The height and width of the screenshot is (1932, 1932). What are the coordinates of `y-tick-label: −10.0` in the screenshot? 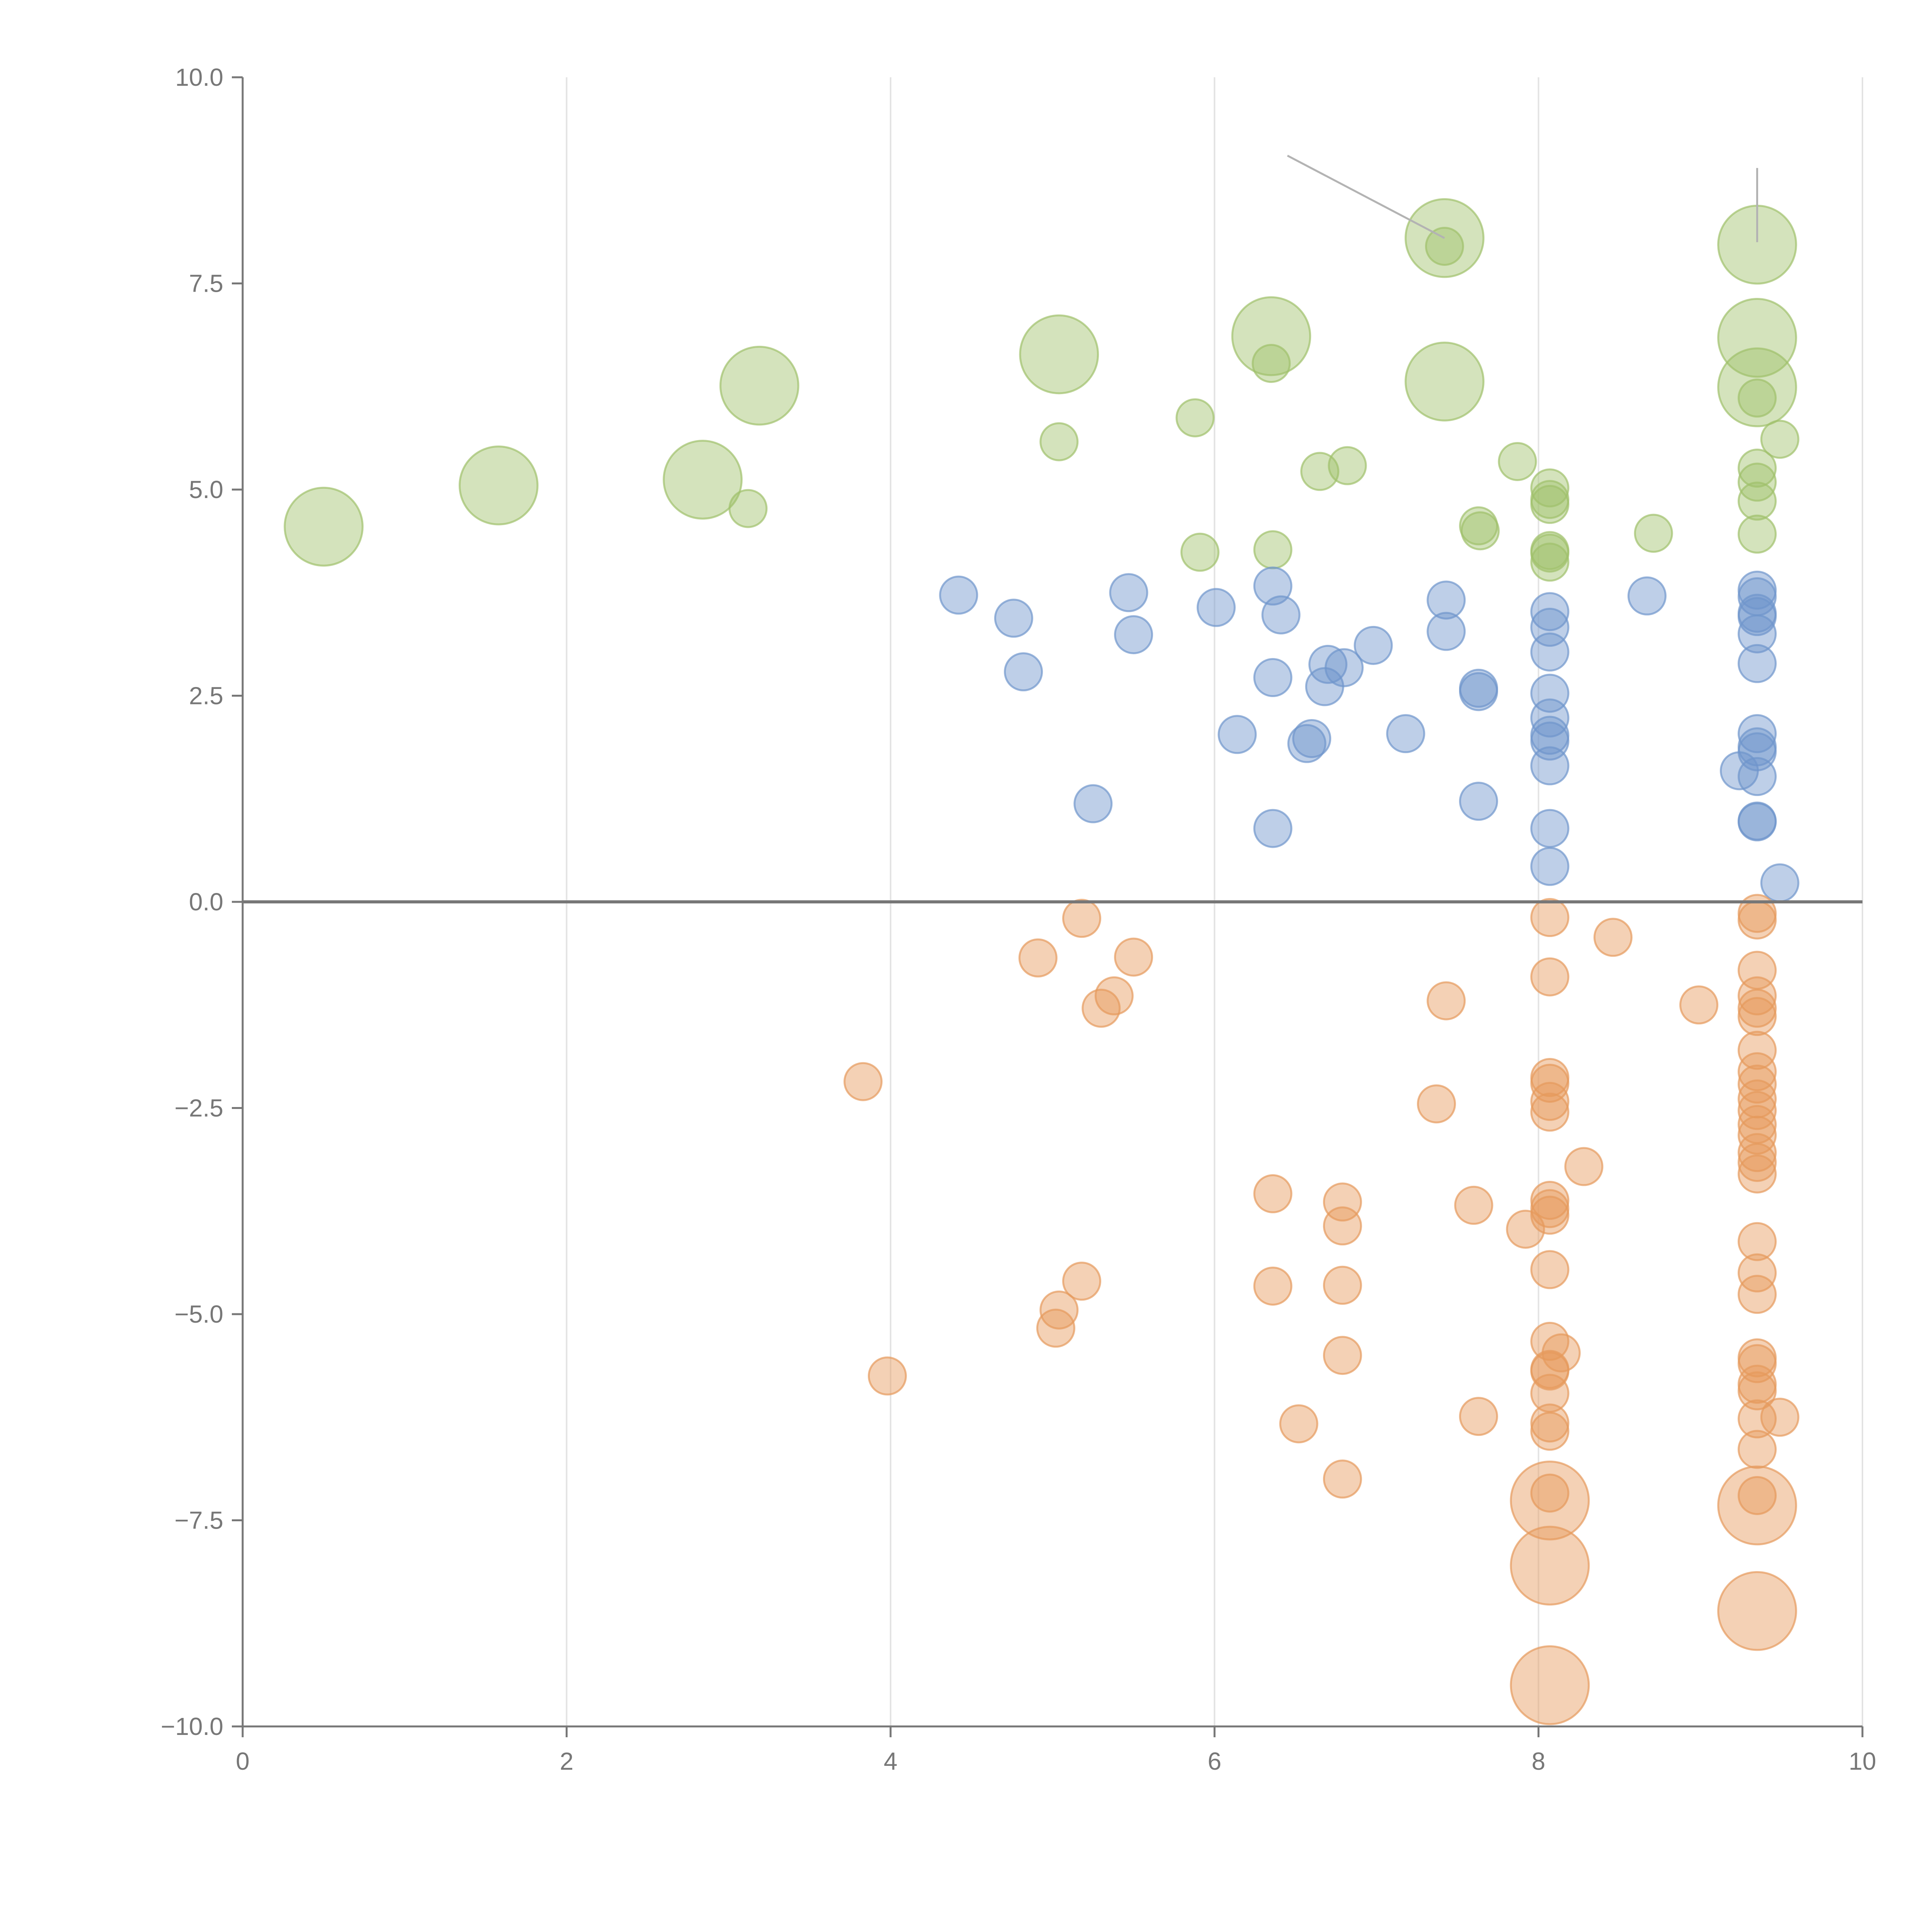 It's located at (192, 1727).